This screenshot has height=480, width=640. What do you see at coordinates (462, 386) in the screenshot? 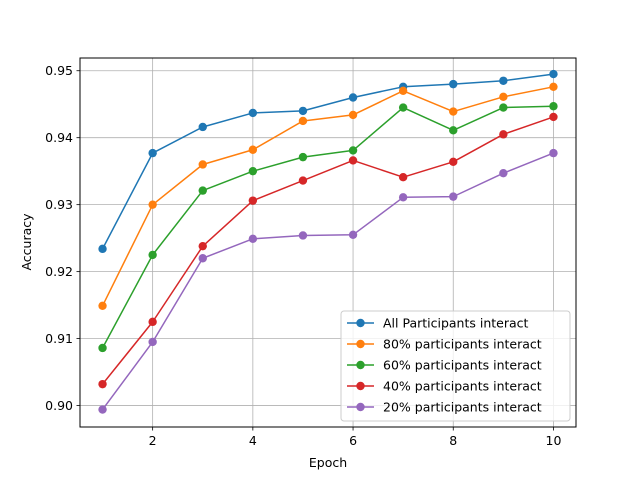
I see `legend-label: 40% participants interact` at bounding box center [462, 386].